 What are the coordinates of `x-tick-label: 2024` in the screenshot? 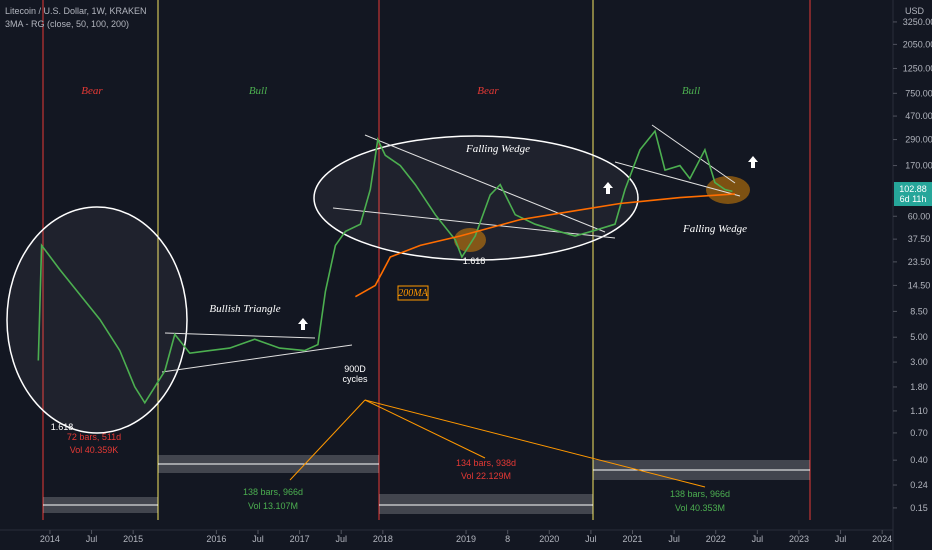 It's located at (882, 539).